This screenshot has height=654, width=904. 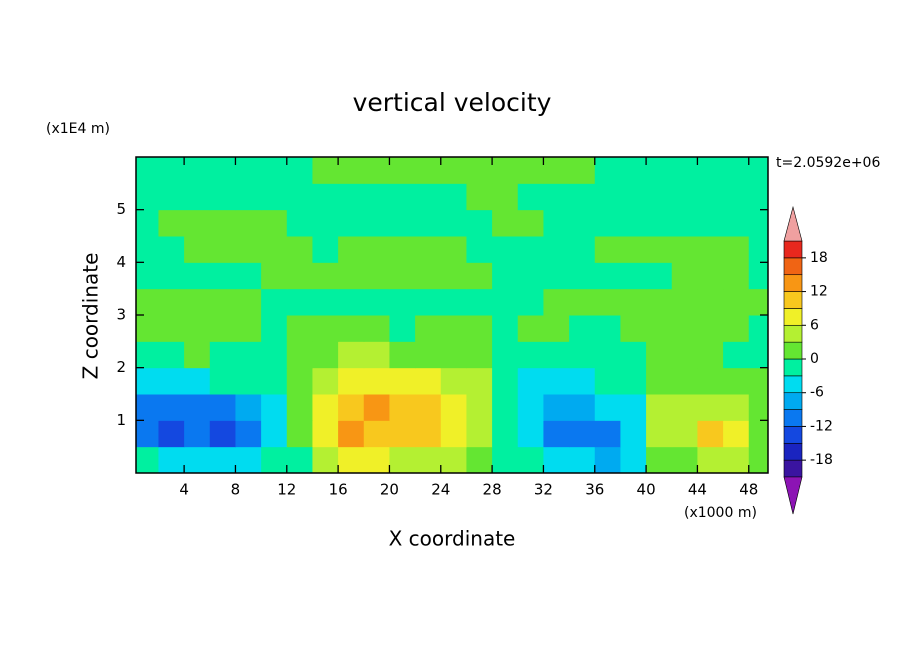 What do you see at coordinates (440, 490) in the screenshot?
I see `x-tick-label: 24` at bounding box center [440, 490].